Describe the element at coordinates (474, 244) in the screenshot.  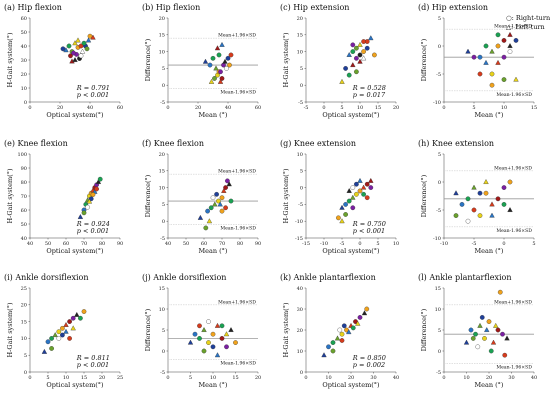
I see `x-tick-label: -5` at that location.